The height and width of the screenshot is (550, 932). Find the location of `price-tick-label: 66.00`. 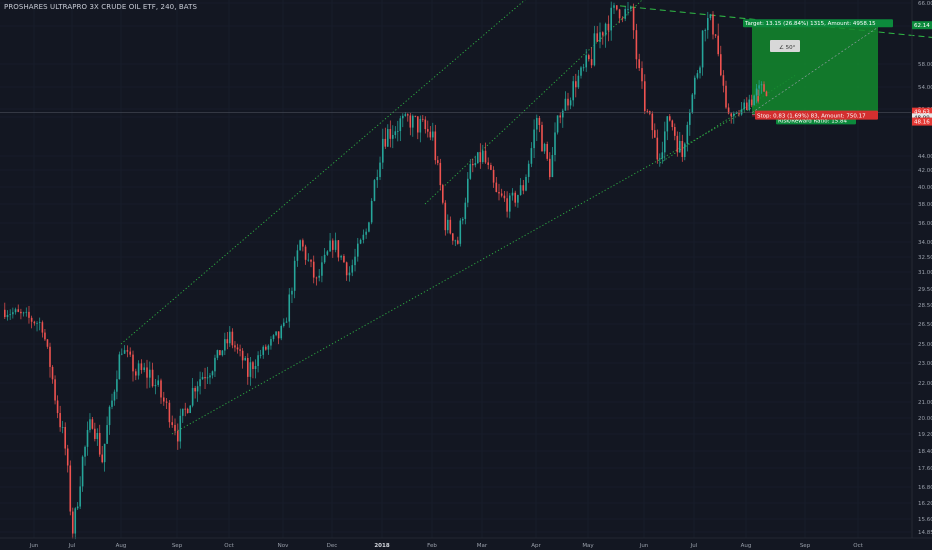

price-tick-label: 66.00 is located at coordinates (925, 4).